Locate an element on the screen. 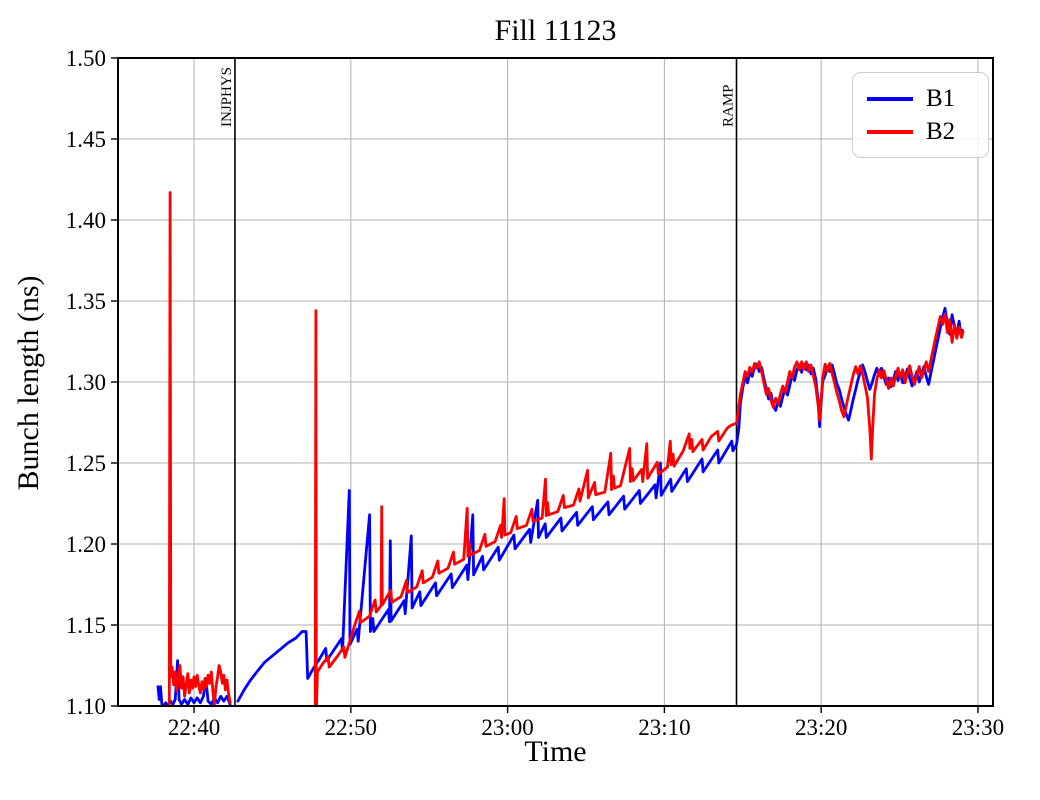 The height and width of the screenshot is (800, 1040). event-label-ramp: RAMP is located at coordinates (729, 105).